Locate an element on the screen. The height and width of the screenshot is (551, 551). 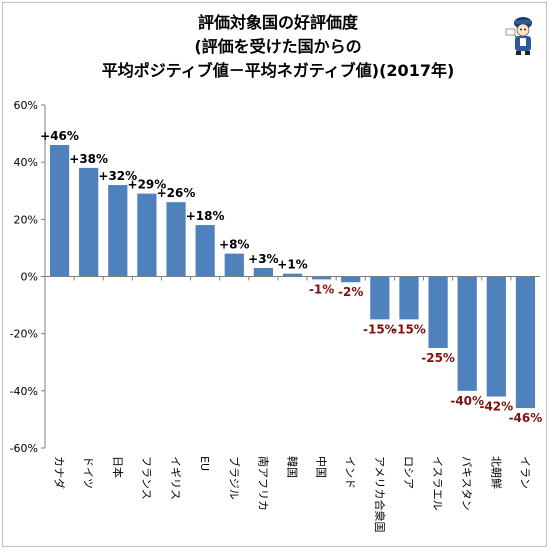
title-line-2: (評価を受けた国からの is located at coordinates (278, 46).